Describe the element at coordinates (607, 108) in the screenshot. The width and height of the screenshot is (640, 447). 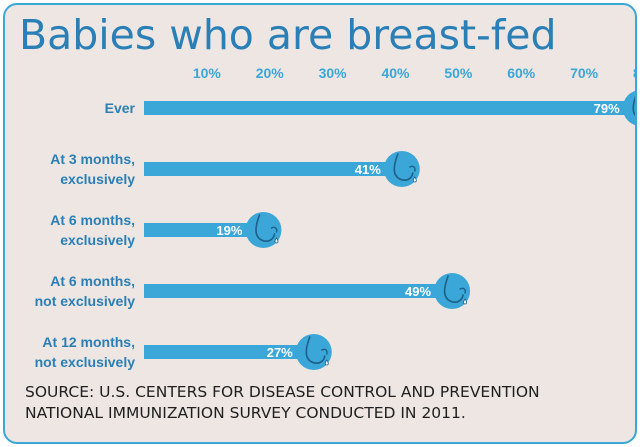
I see `value-label: 79%` at that location.